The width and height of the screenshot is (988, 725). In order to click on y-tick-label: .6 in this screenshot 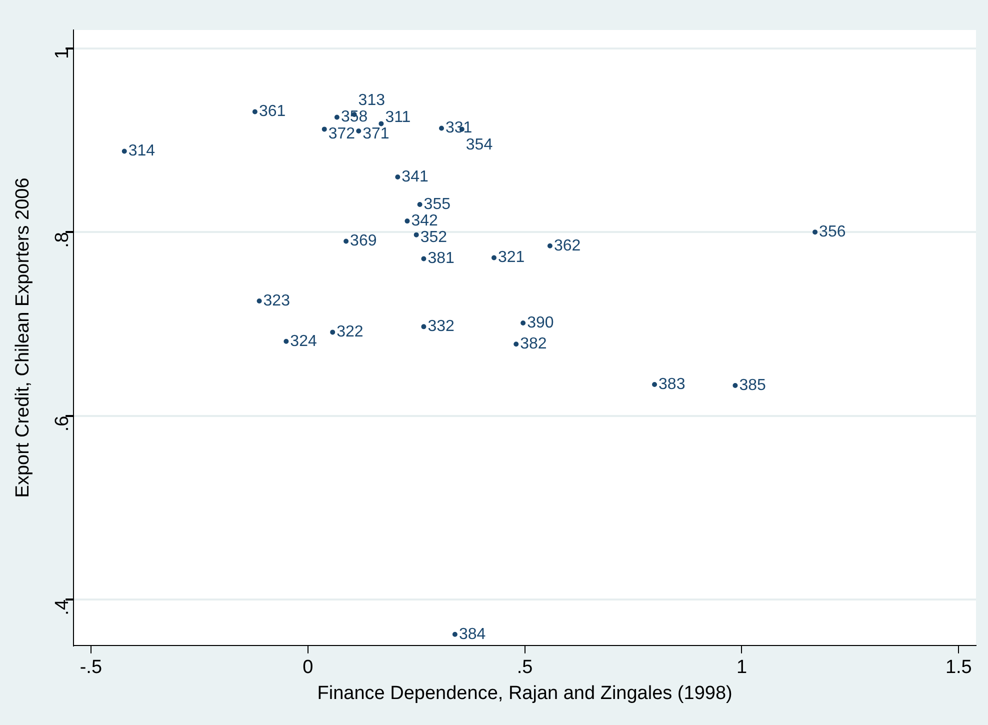, I will do `click(62, 424)`.